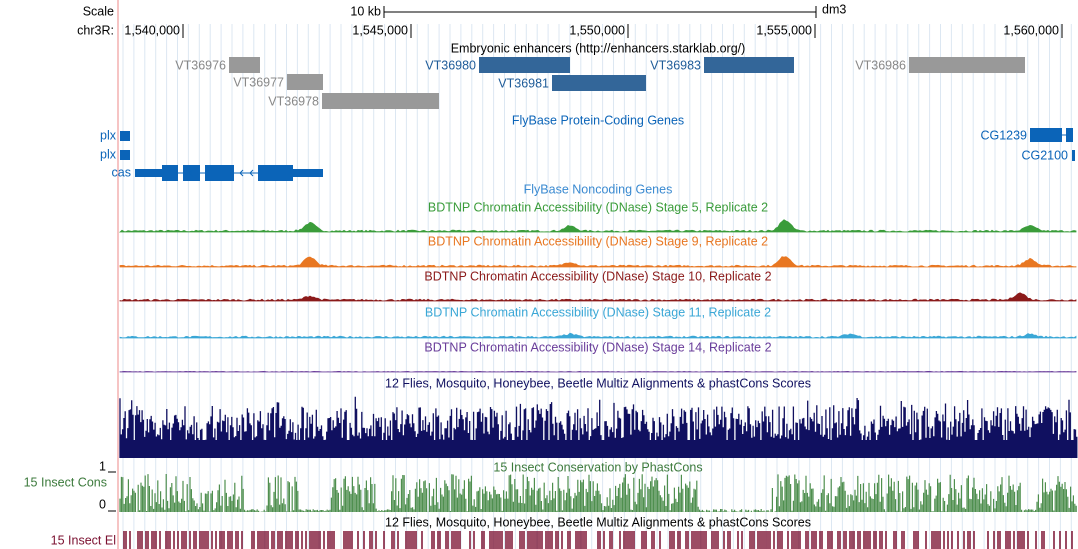  Describe the element at coordinates (293, 101) in the screenshot. I see `enhancer-label: VT36978` at that location.